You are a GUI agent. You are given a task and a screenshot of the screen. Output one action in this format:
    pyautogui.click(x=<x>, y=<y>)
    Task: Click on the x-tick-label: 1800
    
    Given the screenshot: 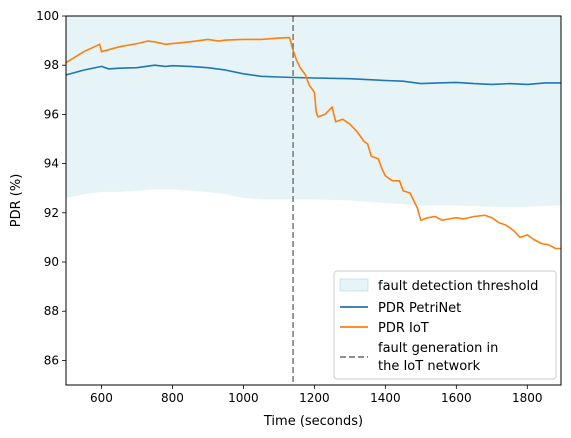 What is the action you would take?
    pyautogui.click(x=527, y=398)
    